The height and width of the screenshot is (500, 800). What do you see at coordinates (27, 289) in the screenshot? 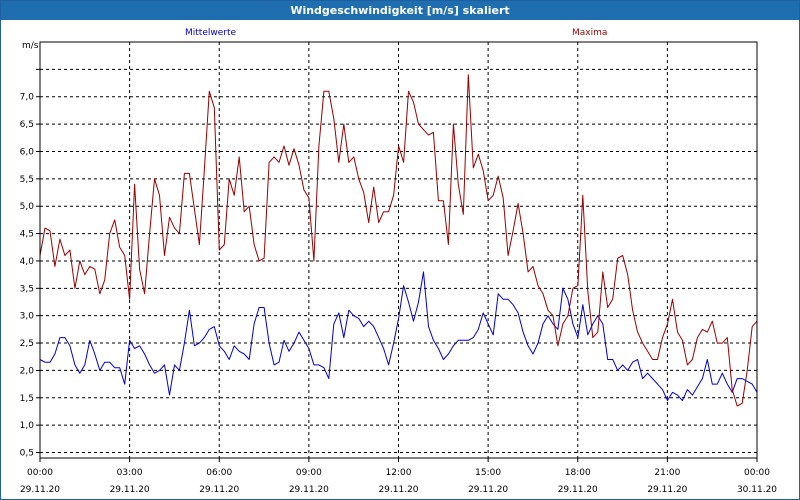
I see `y-tick-label: 3,5` at bounding box center [27, 289].